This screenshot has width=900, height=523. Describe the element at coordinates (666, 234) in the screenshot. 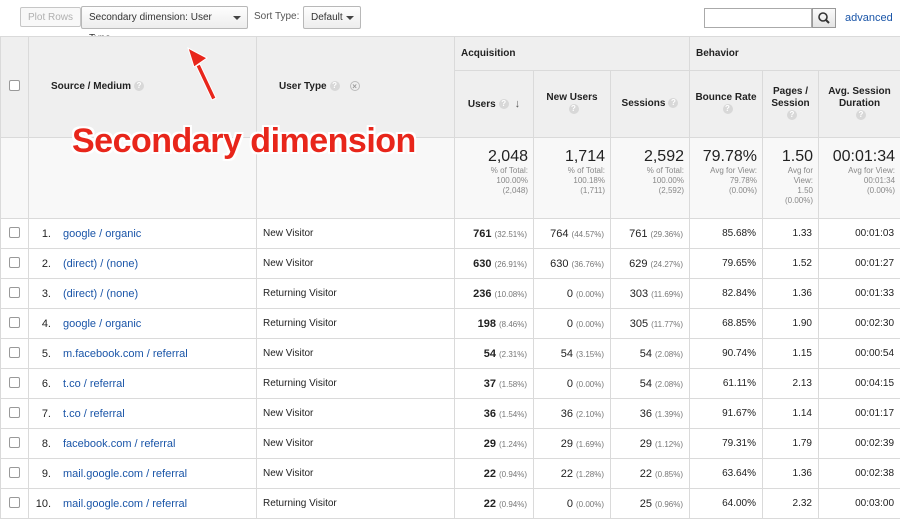

I see `sessions-pct: (29.36%)` at that location.